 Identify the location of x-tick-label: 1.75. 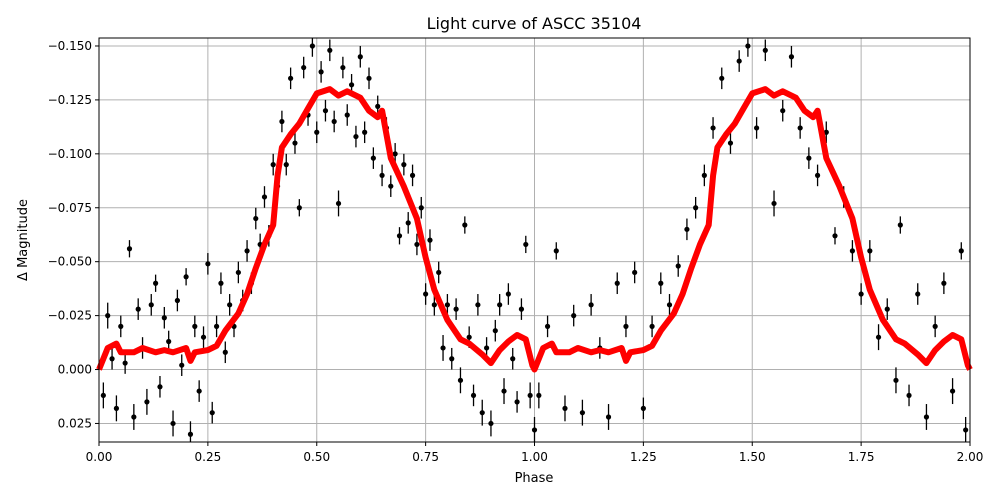
(861, 457).